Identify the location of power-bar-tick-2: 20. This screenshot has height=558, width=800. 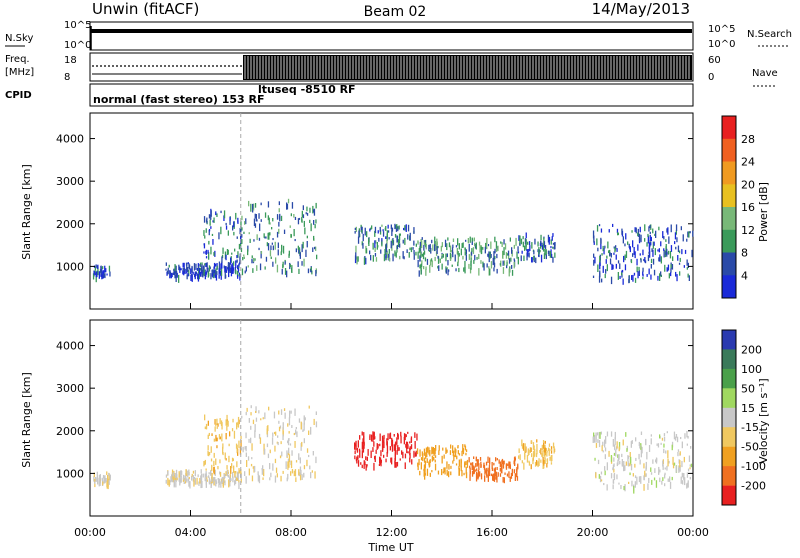
(748, 184).